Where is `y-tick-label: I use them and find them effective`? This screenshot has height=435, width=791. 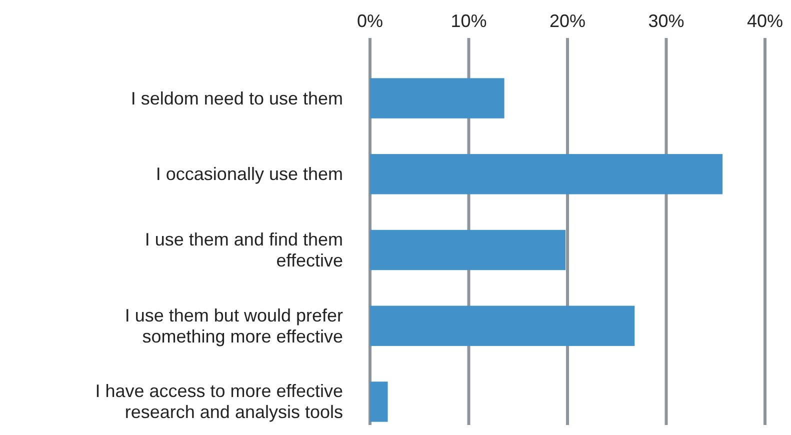
y-tick-label: I use them and find them effective is located at coordinates (243, 250).